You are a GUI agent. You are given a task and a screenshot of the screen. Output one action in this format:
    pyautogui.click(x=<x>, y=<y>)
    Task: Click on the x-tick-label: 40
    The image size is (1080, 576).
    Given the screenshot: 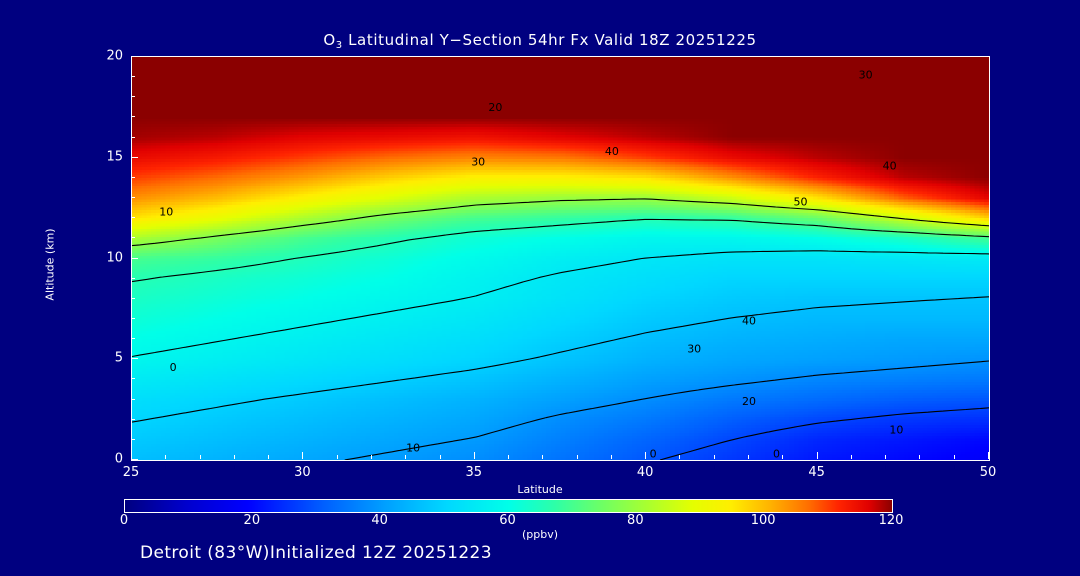 What is the action you would take?
    pyautogui.click(x=645, y=472)
    